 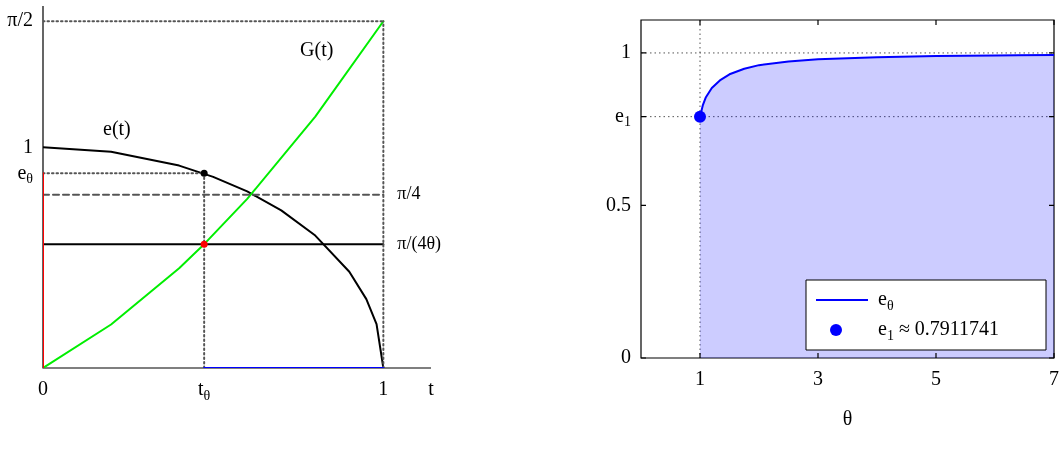 I want to click on x-tick-label: 5, so click(x=936, y=378).